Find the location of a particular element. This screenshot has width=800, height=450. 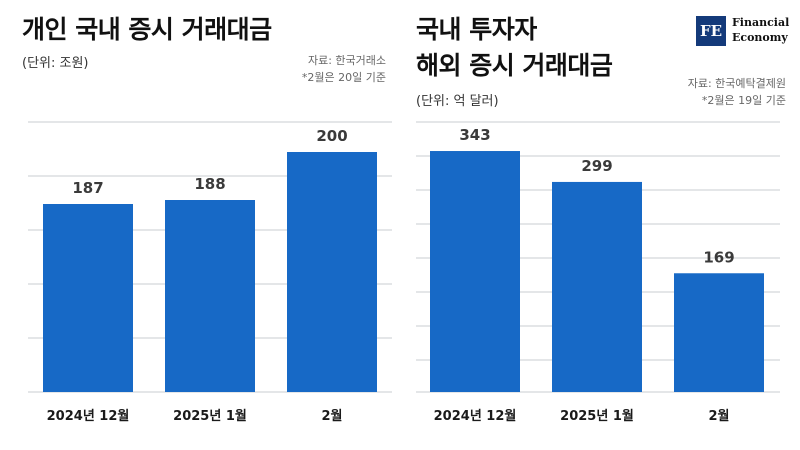

unit-label: (단위: 조원) is located at coordinates (55, 63).